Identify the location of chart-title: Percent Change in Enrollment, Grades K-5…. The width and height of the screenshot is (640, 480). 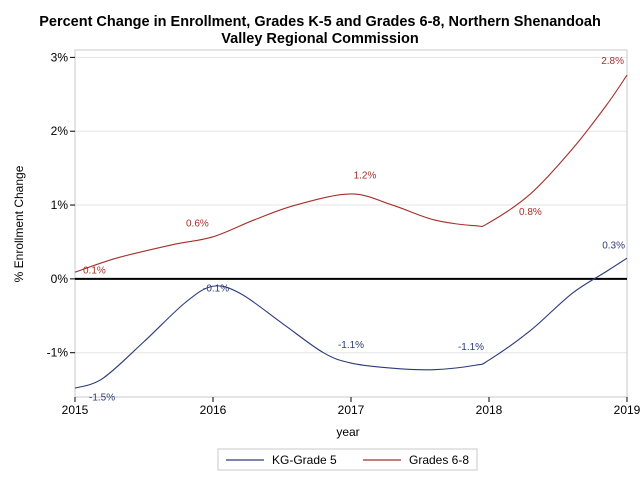
(320, 30).